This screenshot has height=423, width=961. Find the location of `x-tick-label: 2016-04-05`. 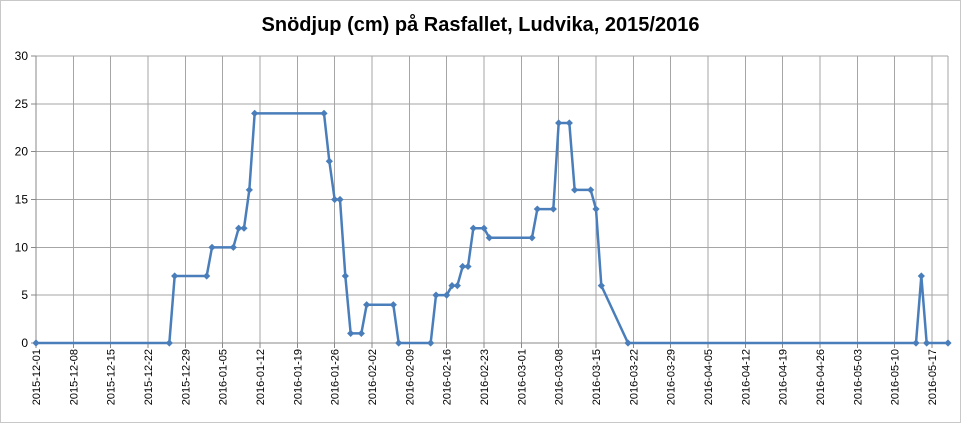

x-tick-label: 2016-04-05 is located at coordinates (709, 377).